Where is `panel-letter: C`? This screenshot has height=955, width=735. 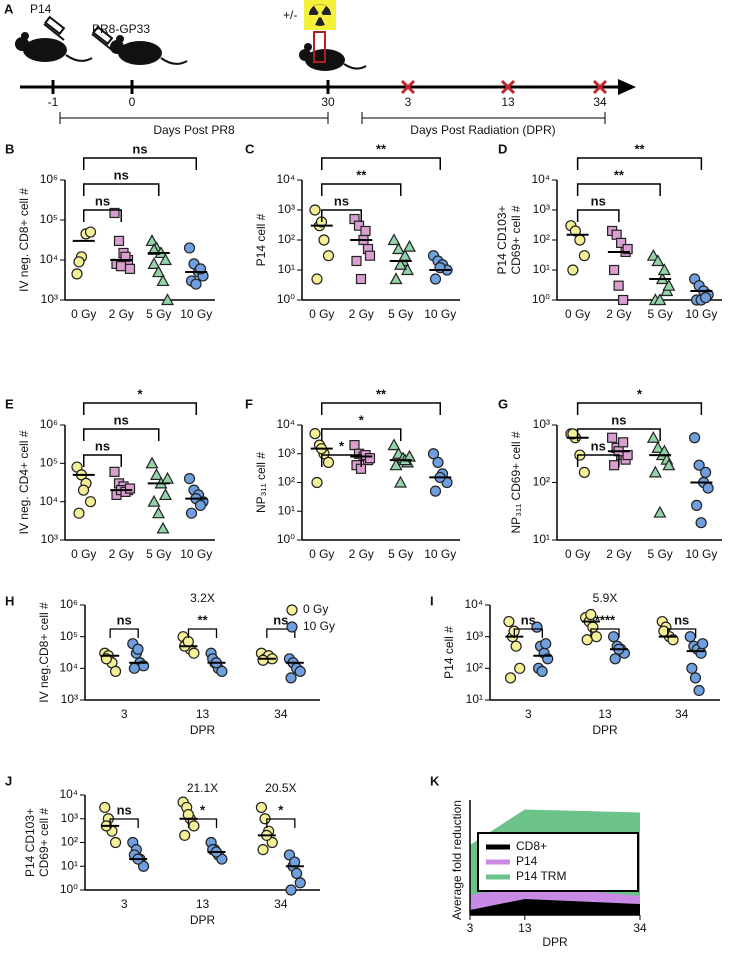
panel-letter: C is located at coordinates (250, 148).